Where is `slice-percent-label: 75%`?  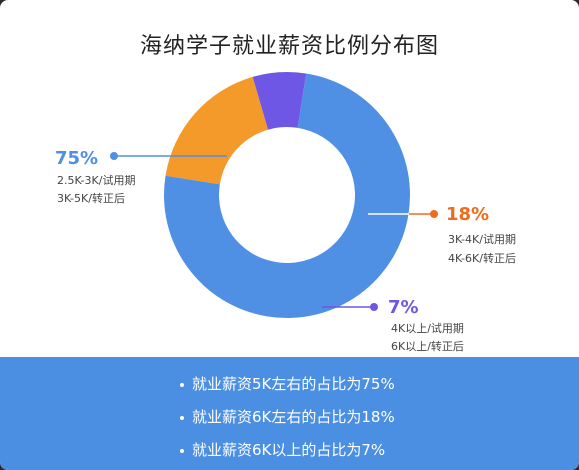 slice-percent-label: 75% is located at coordinates (76, 158).